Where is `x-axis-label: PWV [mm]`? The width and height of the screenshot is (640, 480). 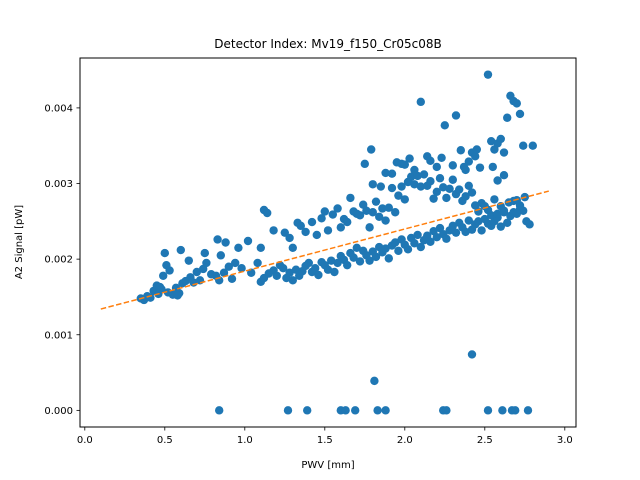 x-axis-label: PWV [mm] is located at coordinates (327, 465).